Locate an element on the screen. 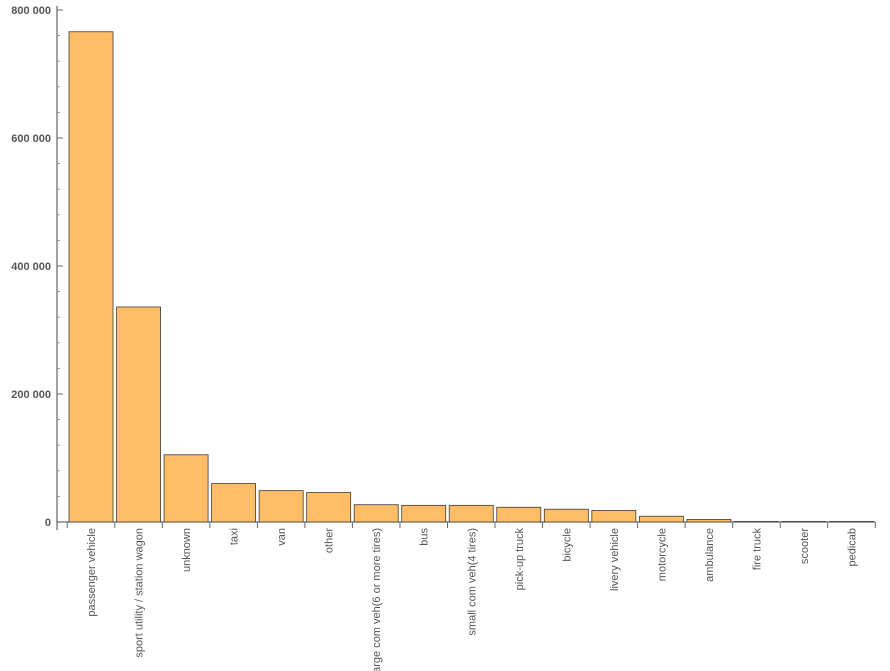 The height and width of the screenshot is (671, 890). x-tick-label: fire truck is located at coordinates (757, 549).